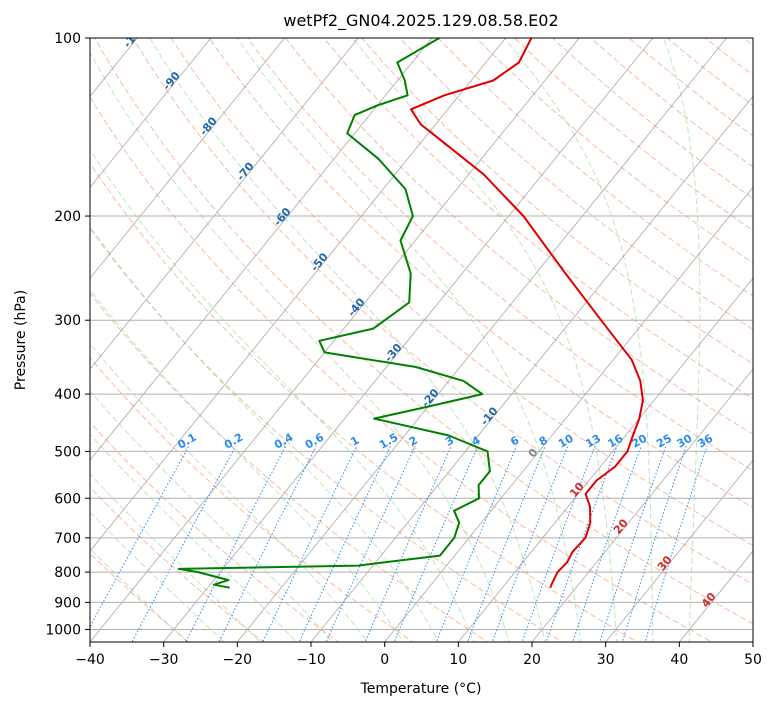  What do you see at coordinates (458, 660) in the screenshot?
I see `x-tick-label: 10` at bounding box center [458, 660].